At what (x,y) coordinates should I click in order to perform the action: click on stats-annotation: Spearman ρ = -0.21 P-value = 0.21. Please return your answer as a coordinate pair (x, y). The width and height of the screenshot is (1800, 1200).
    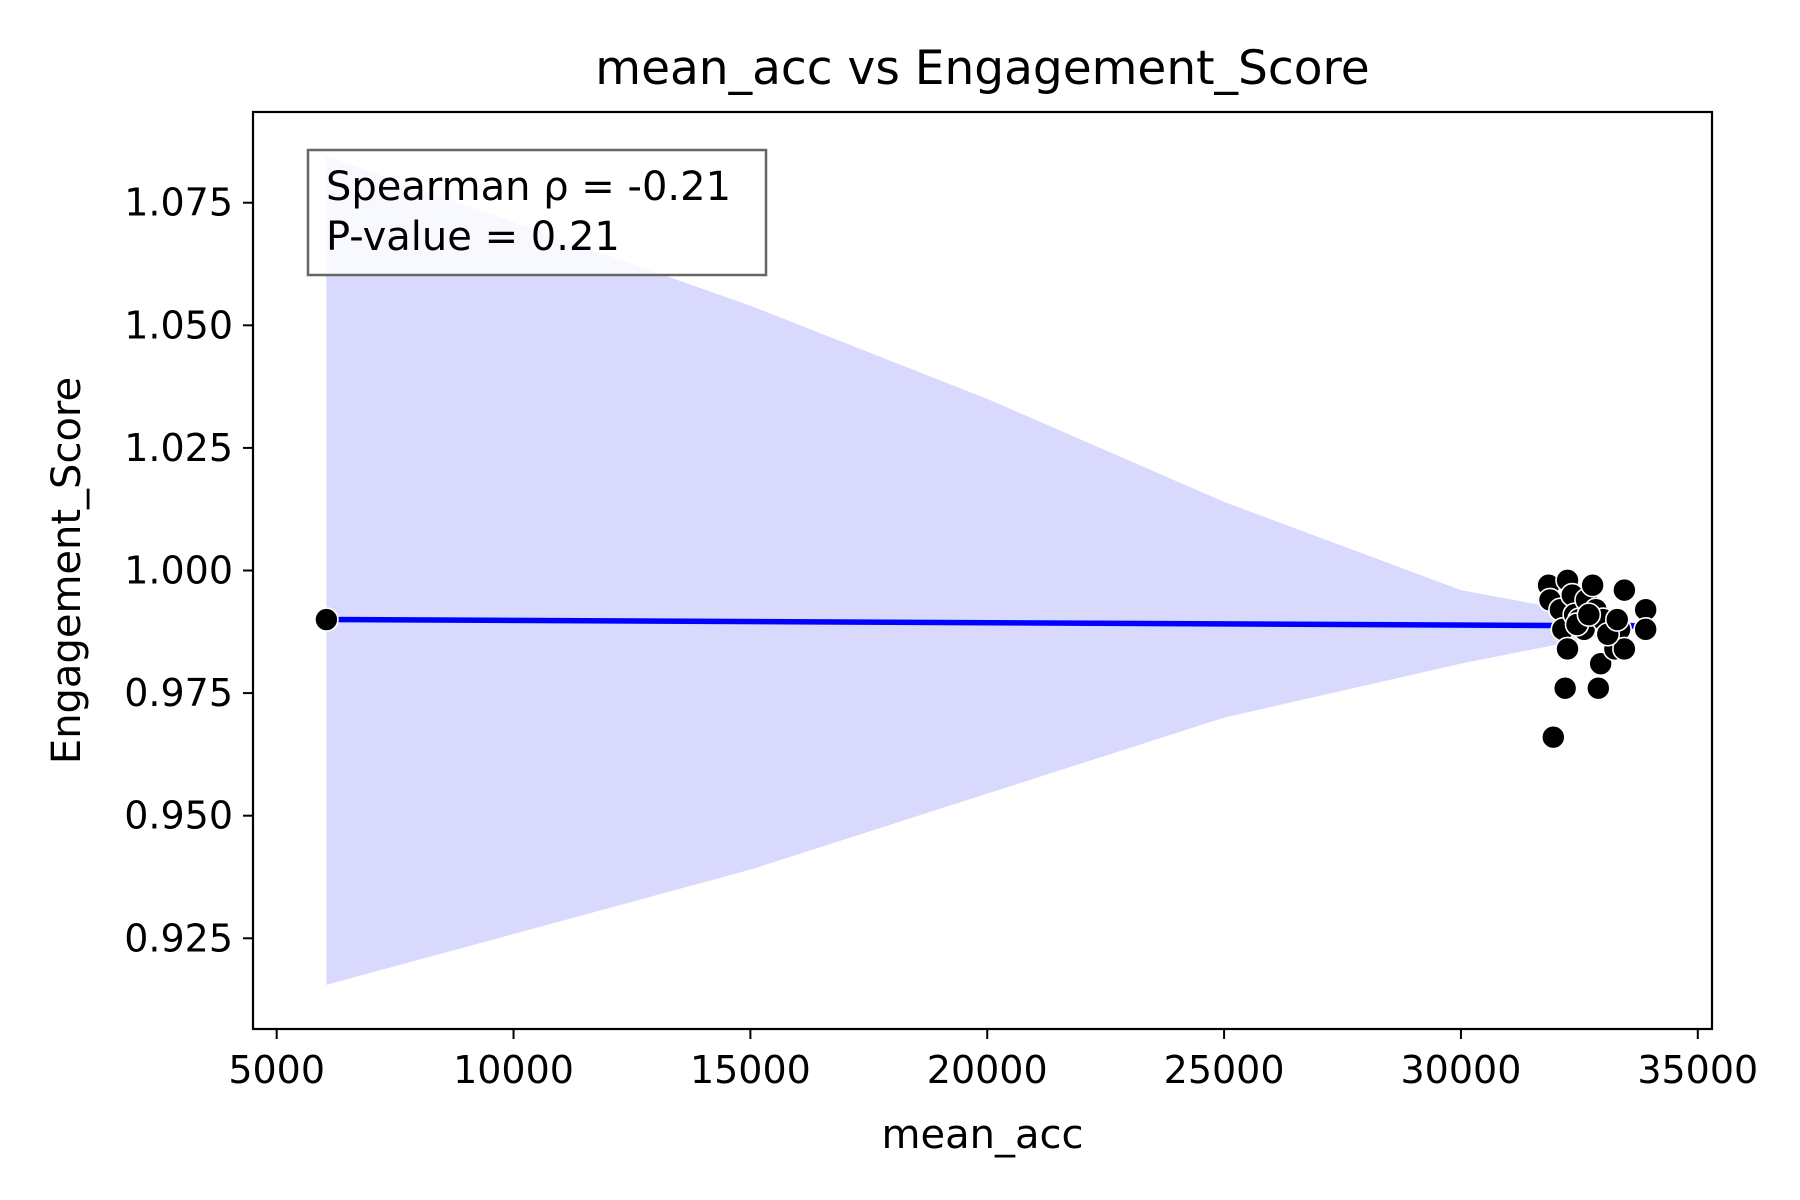
    Looking at the image, I should click on (537, 212).